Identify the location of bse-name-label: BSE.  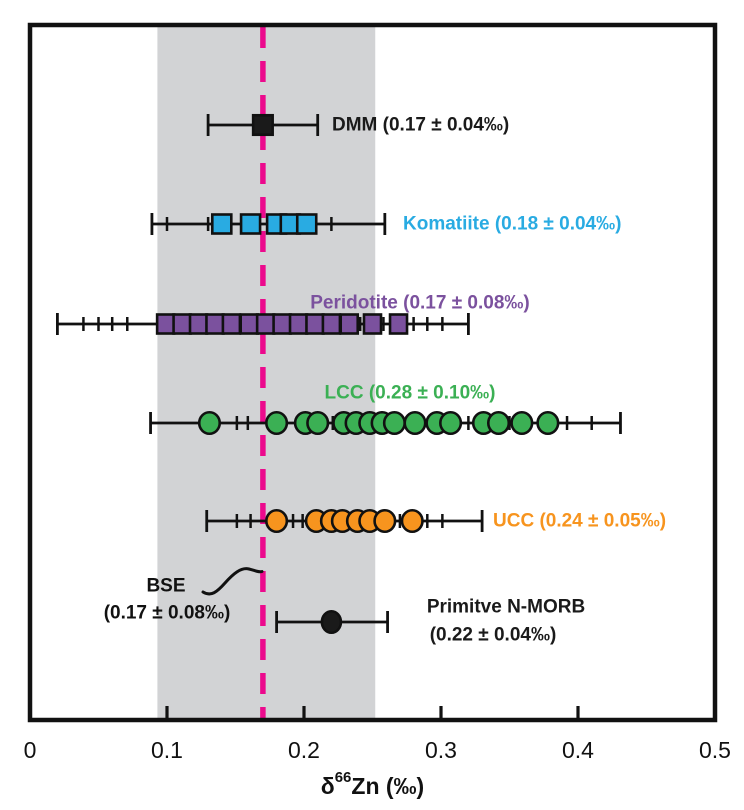
(165, 586).